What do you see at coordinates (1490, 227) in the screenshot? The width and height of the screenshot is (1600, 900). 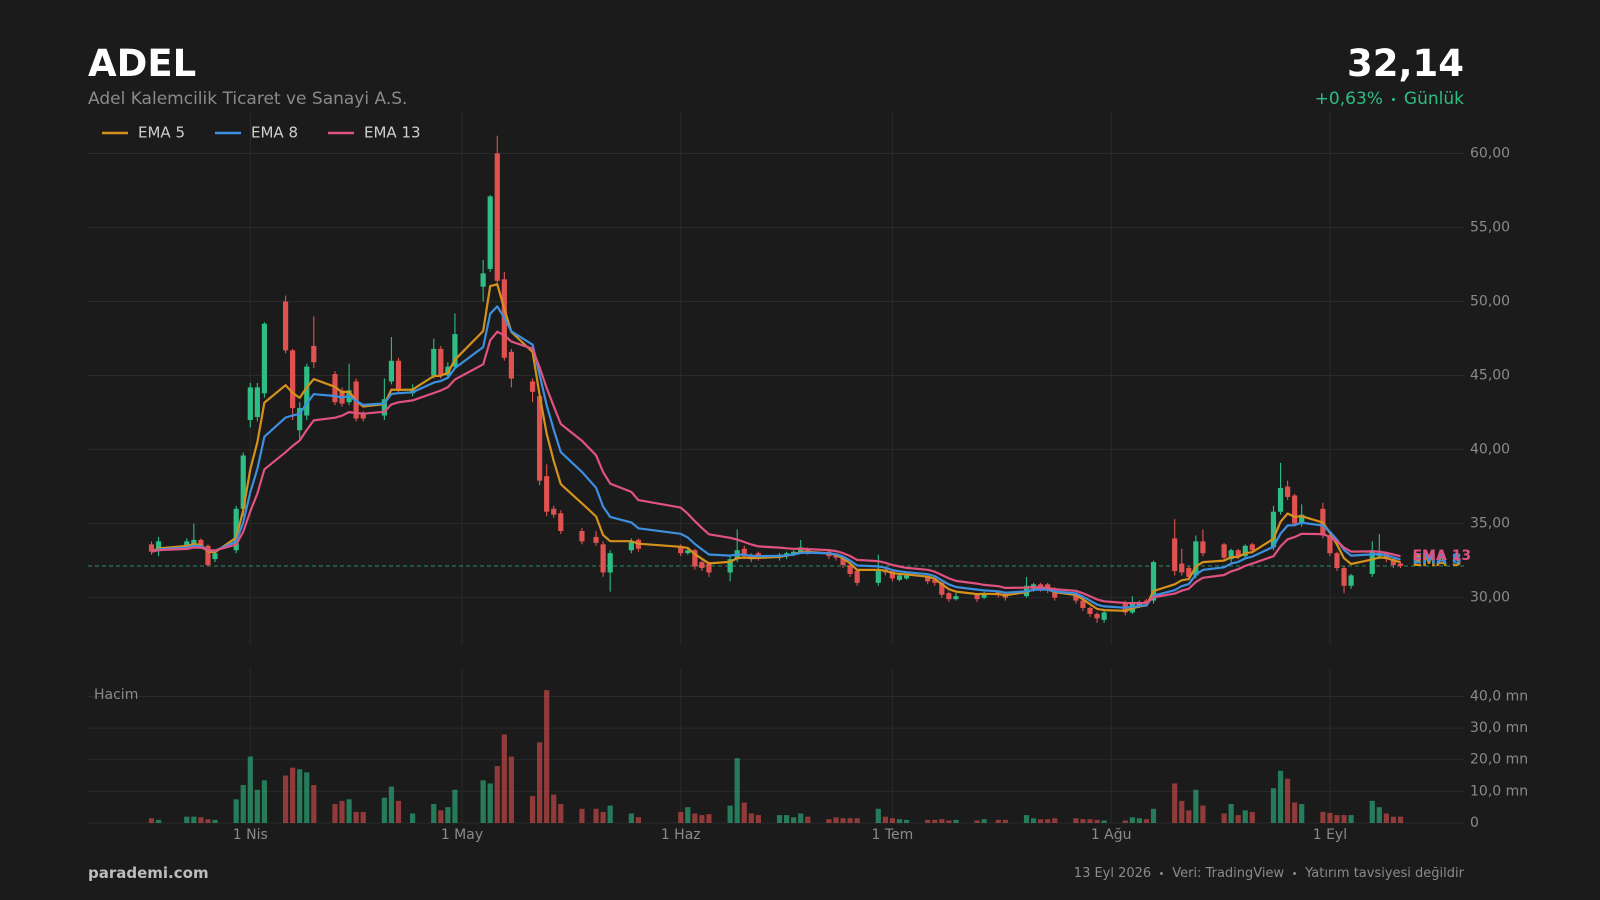 I see `y-tick-label: 55,00` at bounding box center [1490, 227].